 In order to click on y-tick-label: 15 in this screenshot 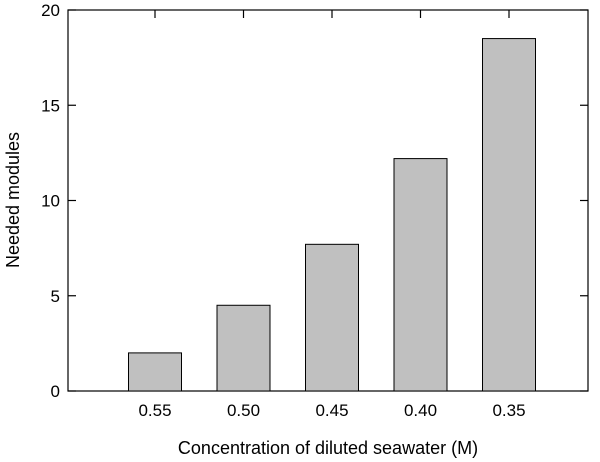, I will do `click(50, 105)`.